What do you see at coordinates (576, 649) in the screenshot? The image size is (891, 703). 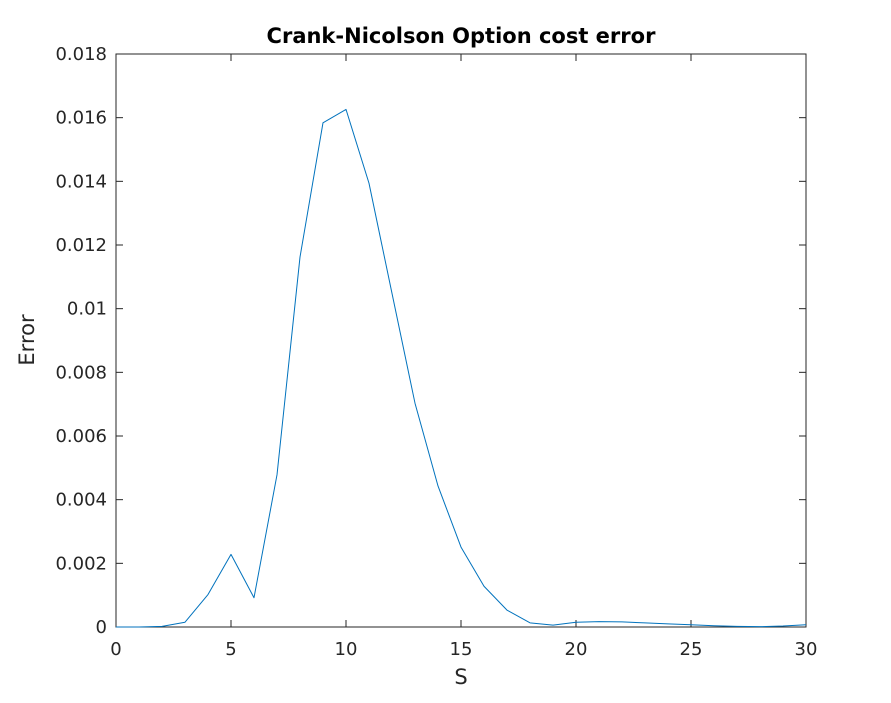 I see `x-tick-label: 20` at bounding box center [576, 649].